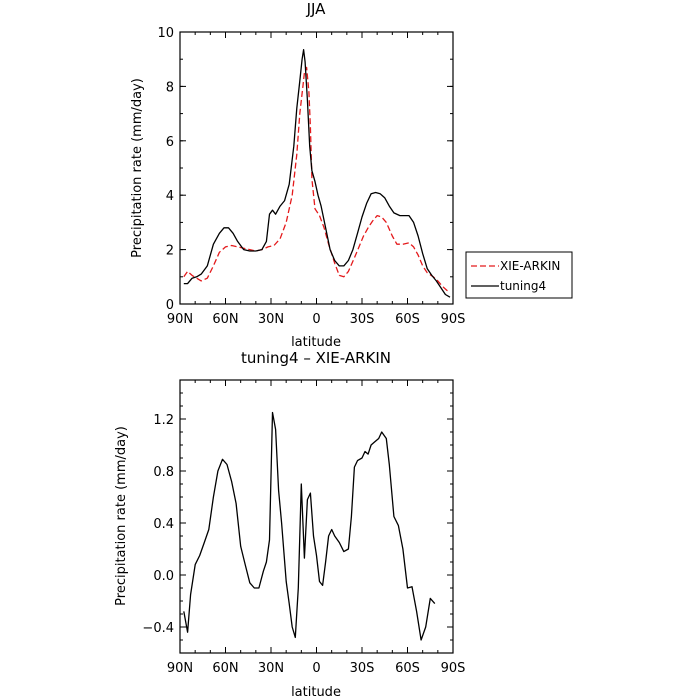 This screenshot has width=700, height=700. Describe the element at coordinates (137, 168) in the screenshot. I see `top-y-axis-label: Precipitation rate (mm/day)` at that location.